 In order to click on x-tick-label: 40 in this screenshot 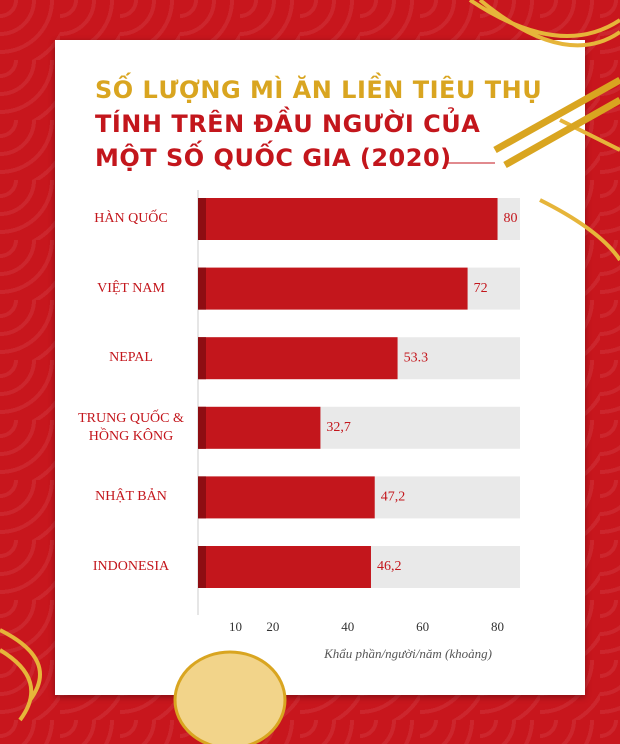, I will do `click(347, 626)`.